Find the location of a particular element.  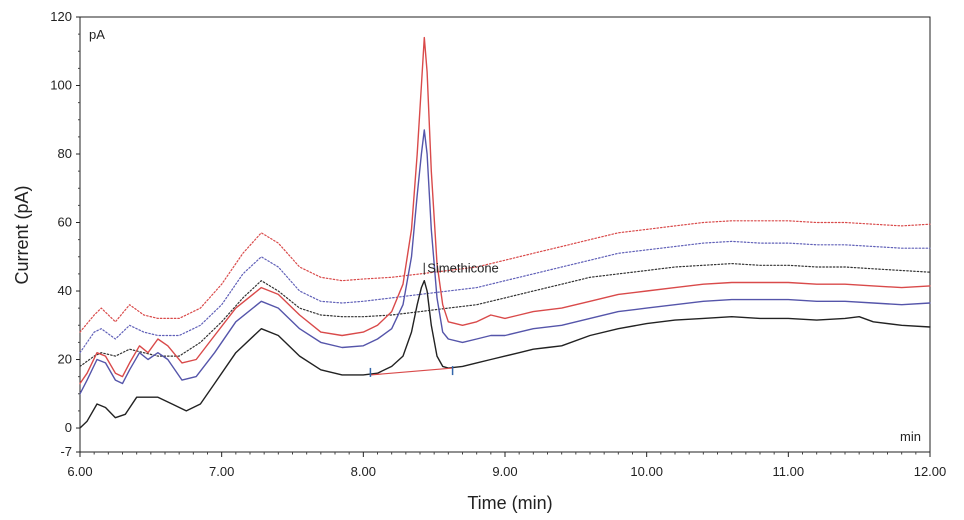

y-tick-label: 120 is located at coordinates (61, 16).